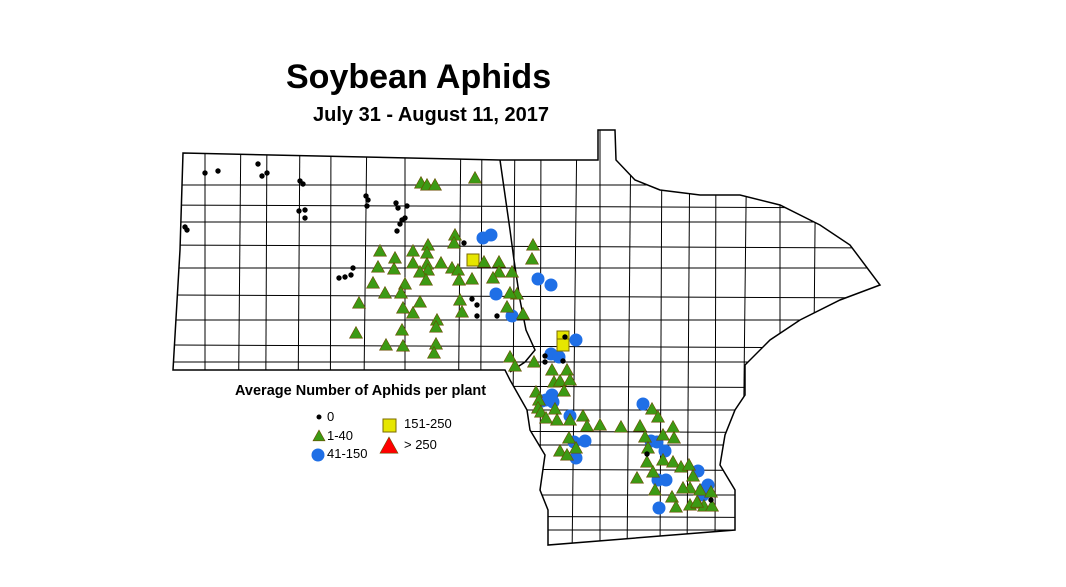 This screenshot has width=1066, height=587. Describe the element at coordinates (431, 115) in the screenshot. I see `map-subtitle: July 31 - August 11, 2017` at that location.